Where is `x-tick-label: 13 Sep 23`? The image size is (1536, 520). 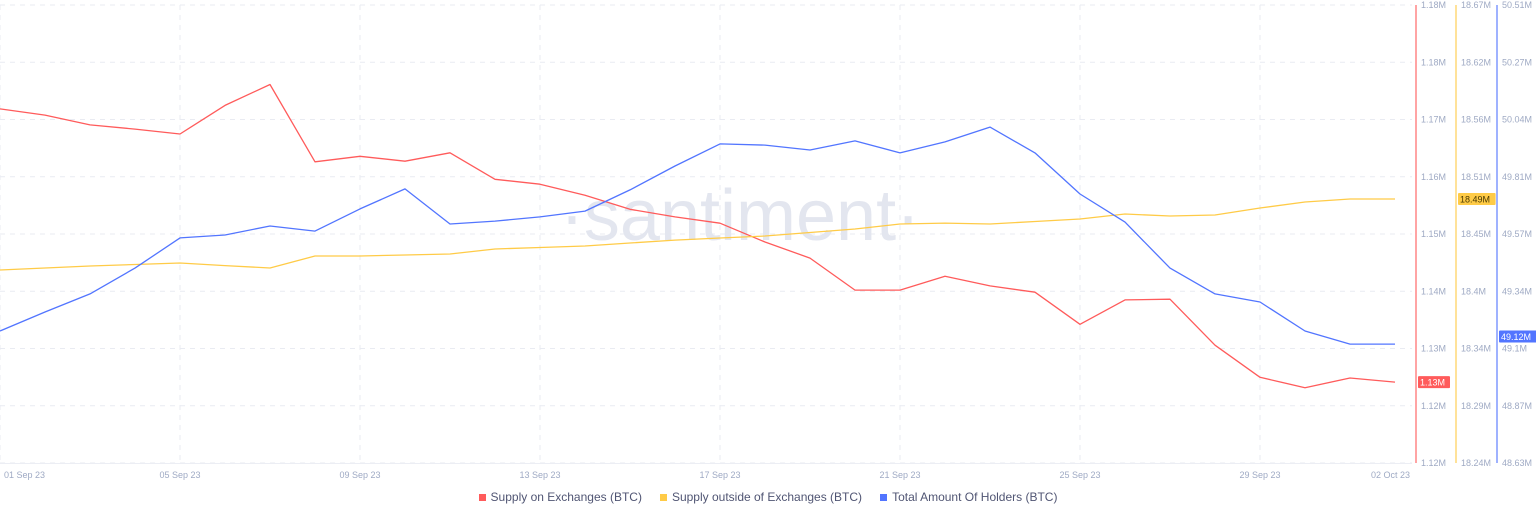
x-tick-label: 13 Sep 23 is located at coordinates (539, 475).